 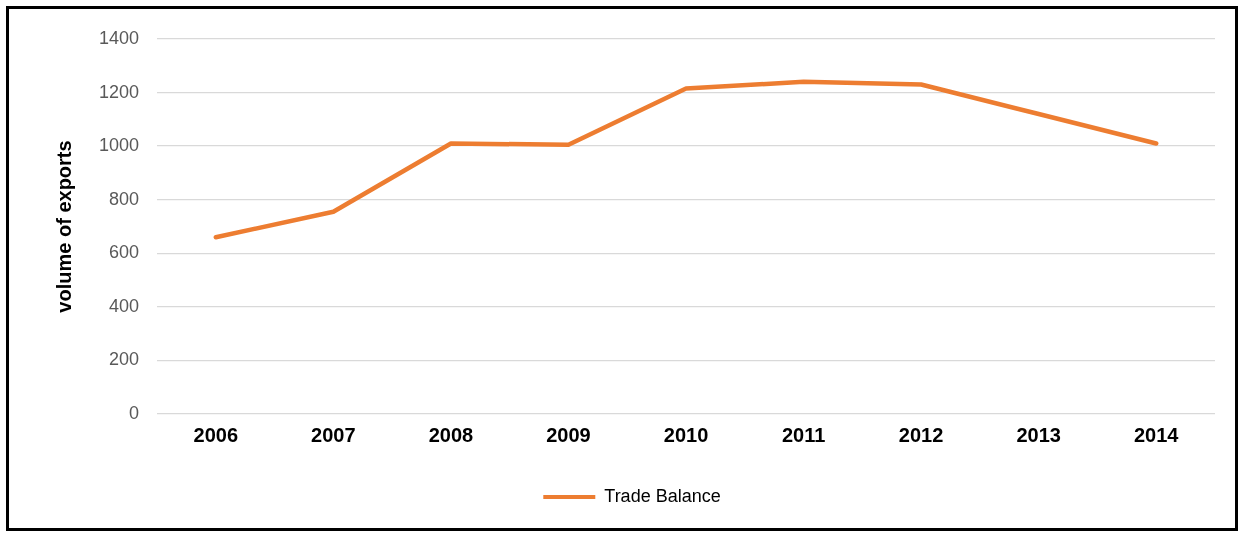 What do you see at coordinates (686, 434) in the screenshot?
I see `x-tick-label: 2010` at bounding box center [686, 434].